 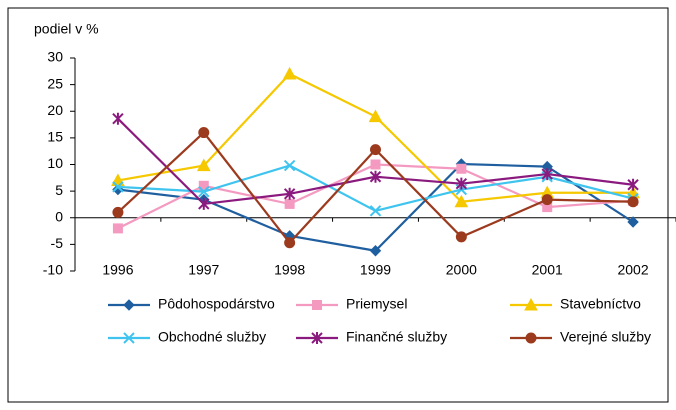 I want to click on y-tick-label: -5, so click(x=57, y=243).